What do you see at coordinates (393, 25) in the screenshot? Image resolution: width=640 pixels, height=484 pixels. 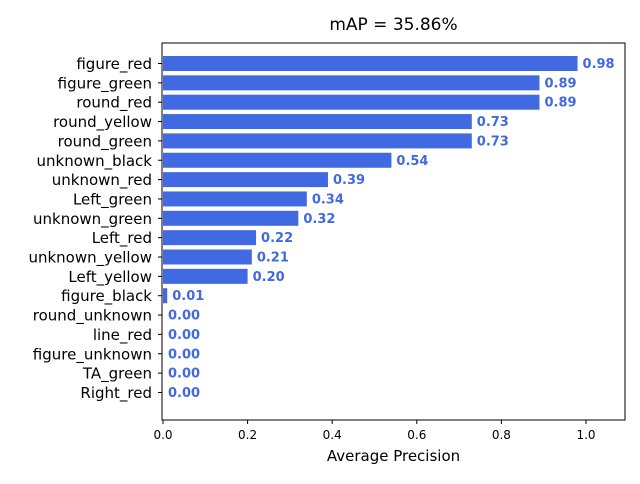 I see `chart-title: mAP = 35.86%` at bounding box center [393, 25].